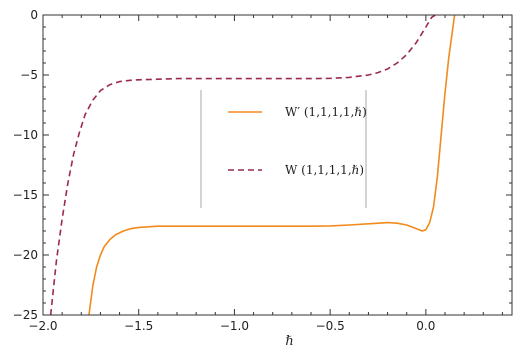 This screenshot has height=352, width=519. I want to click on legend: W′ (1,1,1,1,ℏ) W (1,1,1,1,ℏ), so click(283, 149).